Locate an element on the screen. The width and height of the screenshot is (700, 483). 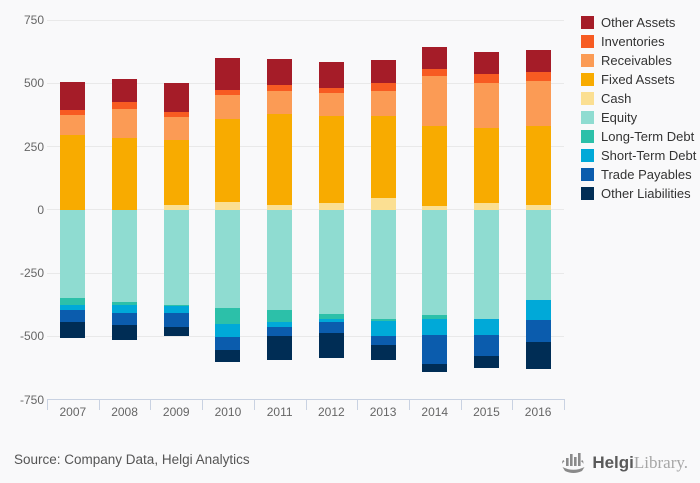
bar-2015-trade-payables is located at coordinates (486, 345).